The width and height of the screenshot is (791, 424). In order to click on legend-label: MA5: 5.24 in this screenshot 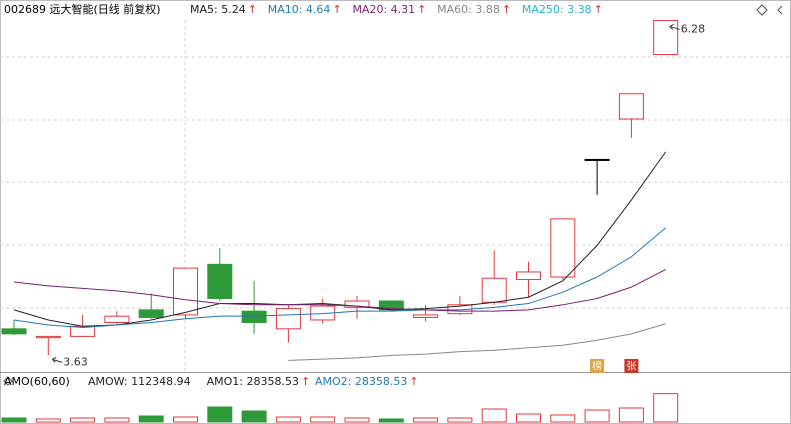, I will do `click(218, 9)`.